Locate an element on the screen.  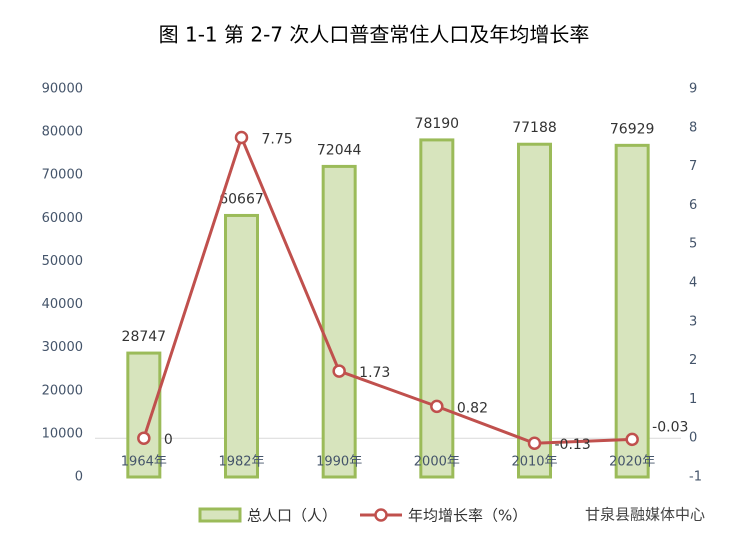
x-tick-label: 2000年 is located at coordinates (437, 462).